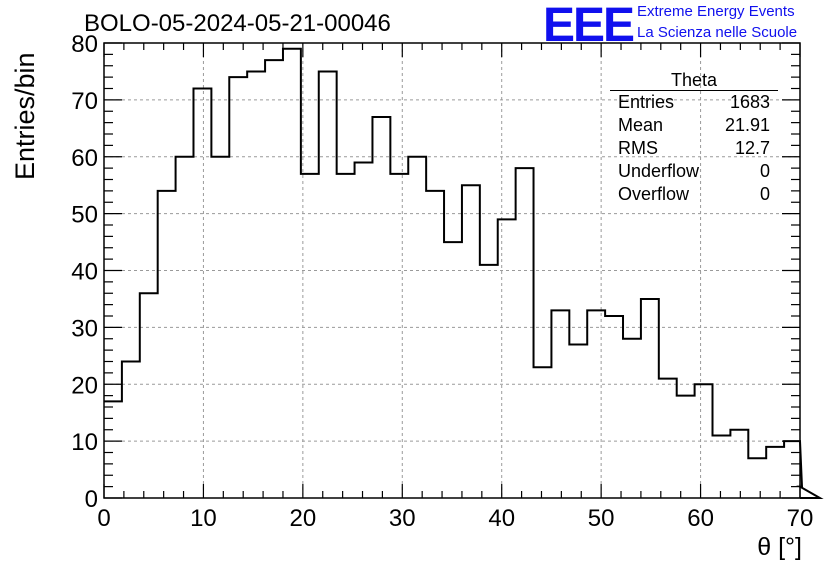  I want to click on stats-row-underflow: Underflow 0, so click(694, 171).